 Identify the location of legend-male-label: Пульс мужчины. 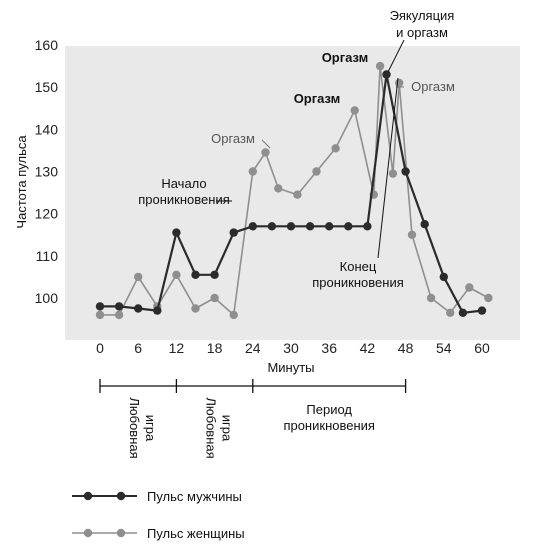
(194, 496).